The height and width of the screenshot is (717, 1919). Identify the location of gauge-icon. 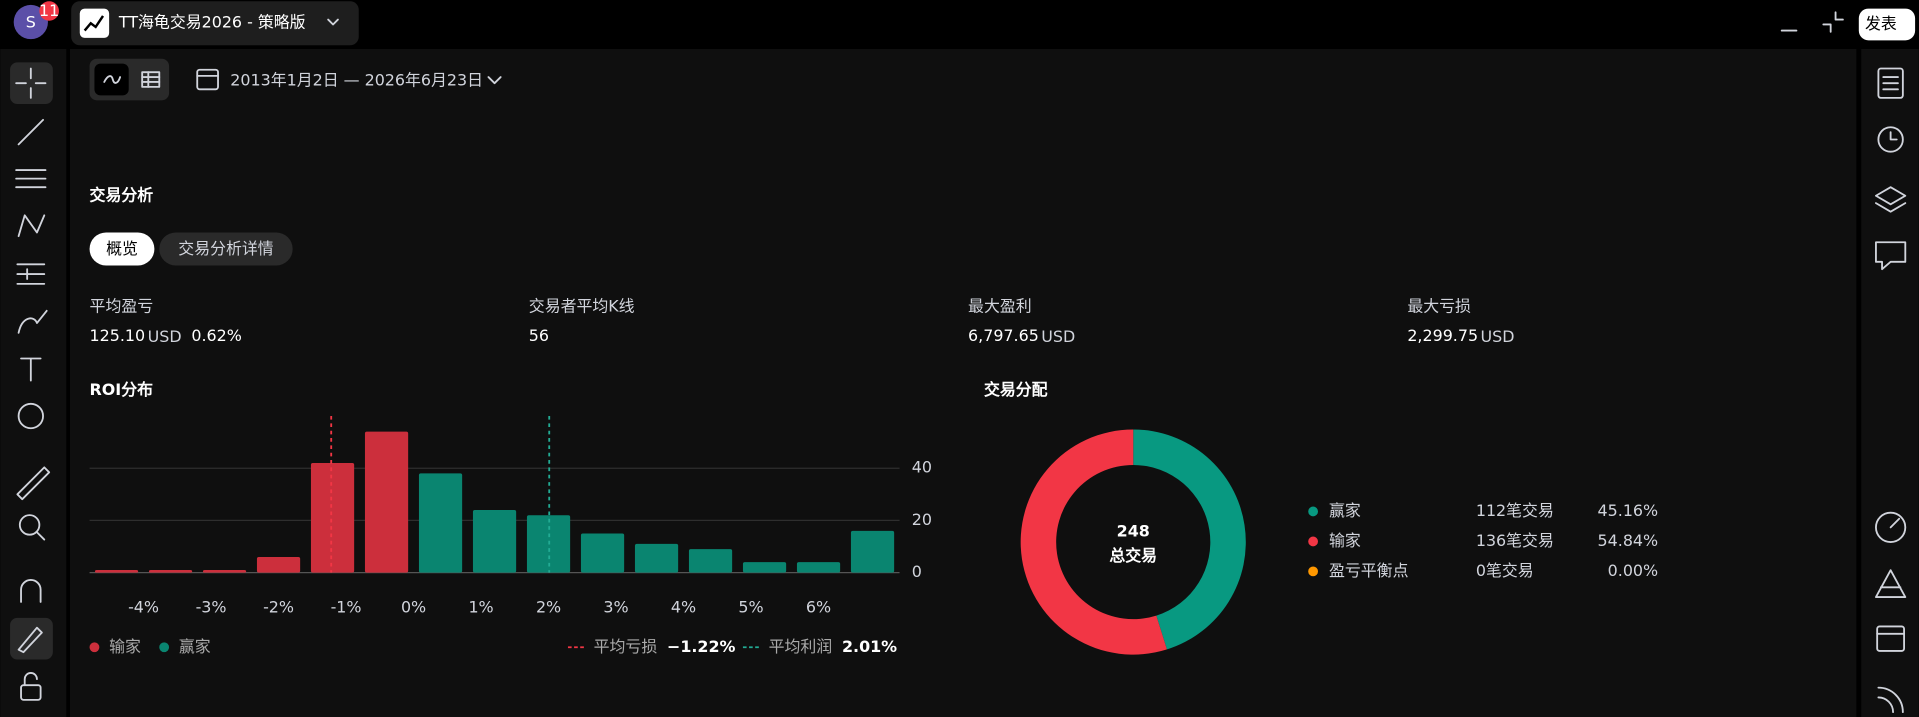
(1891, 527).